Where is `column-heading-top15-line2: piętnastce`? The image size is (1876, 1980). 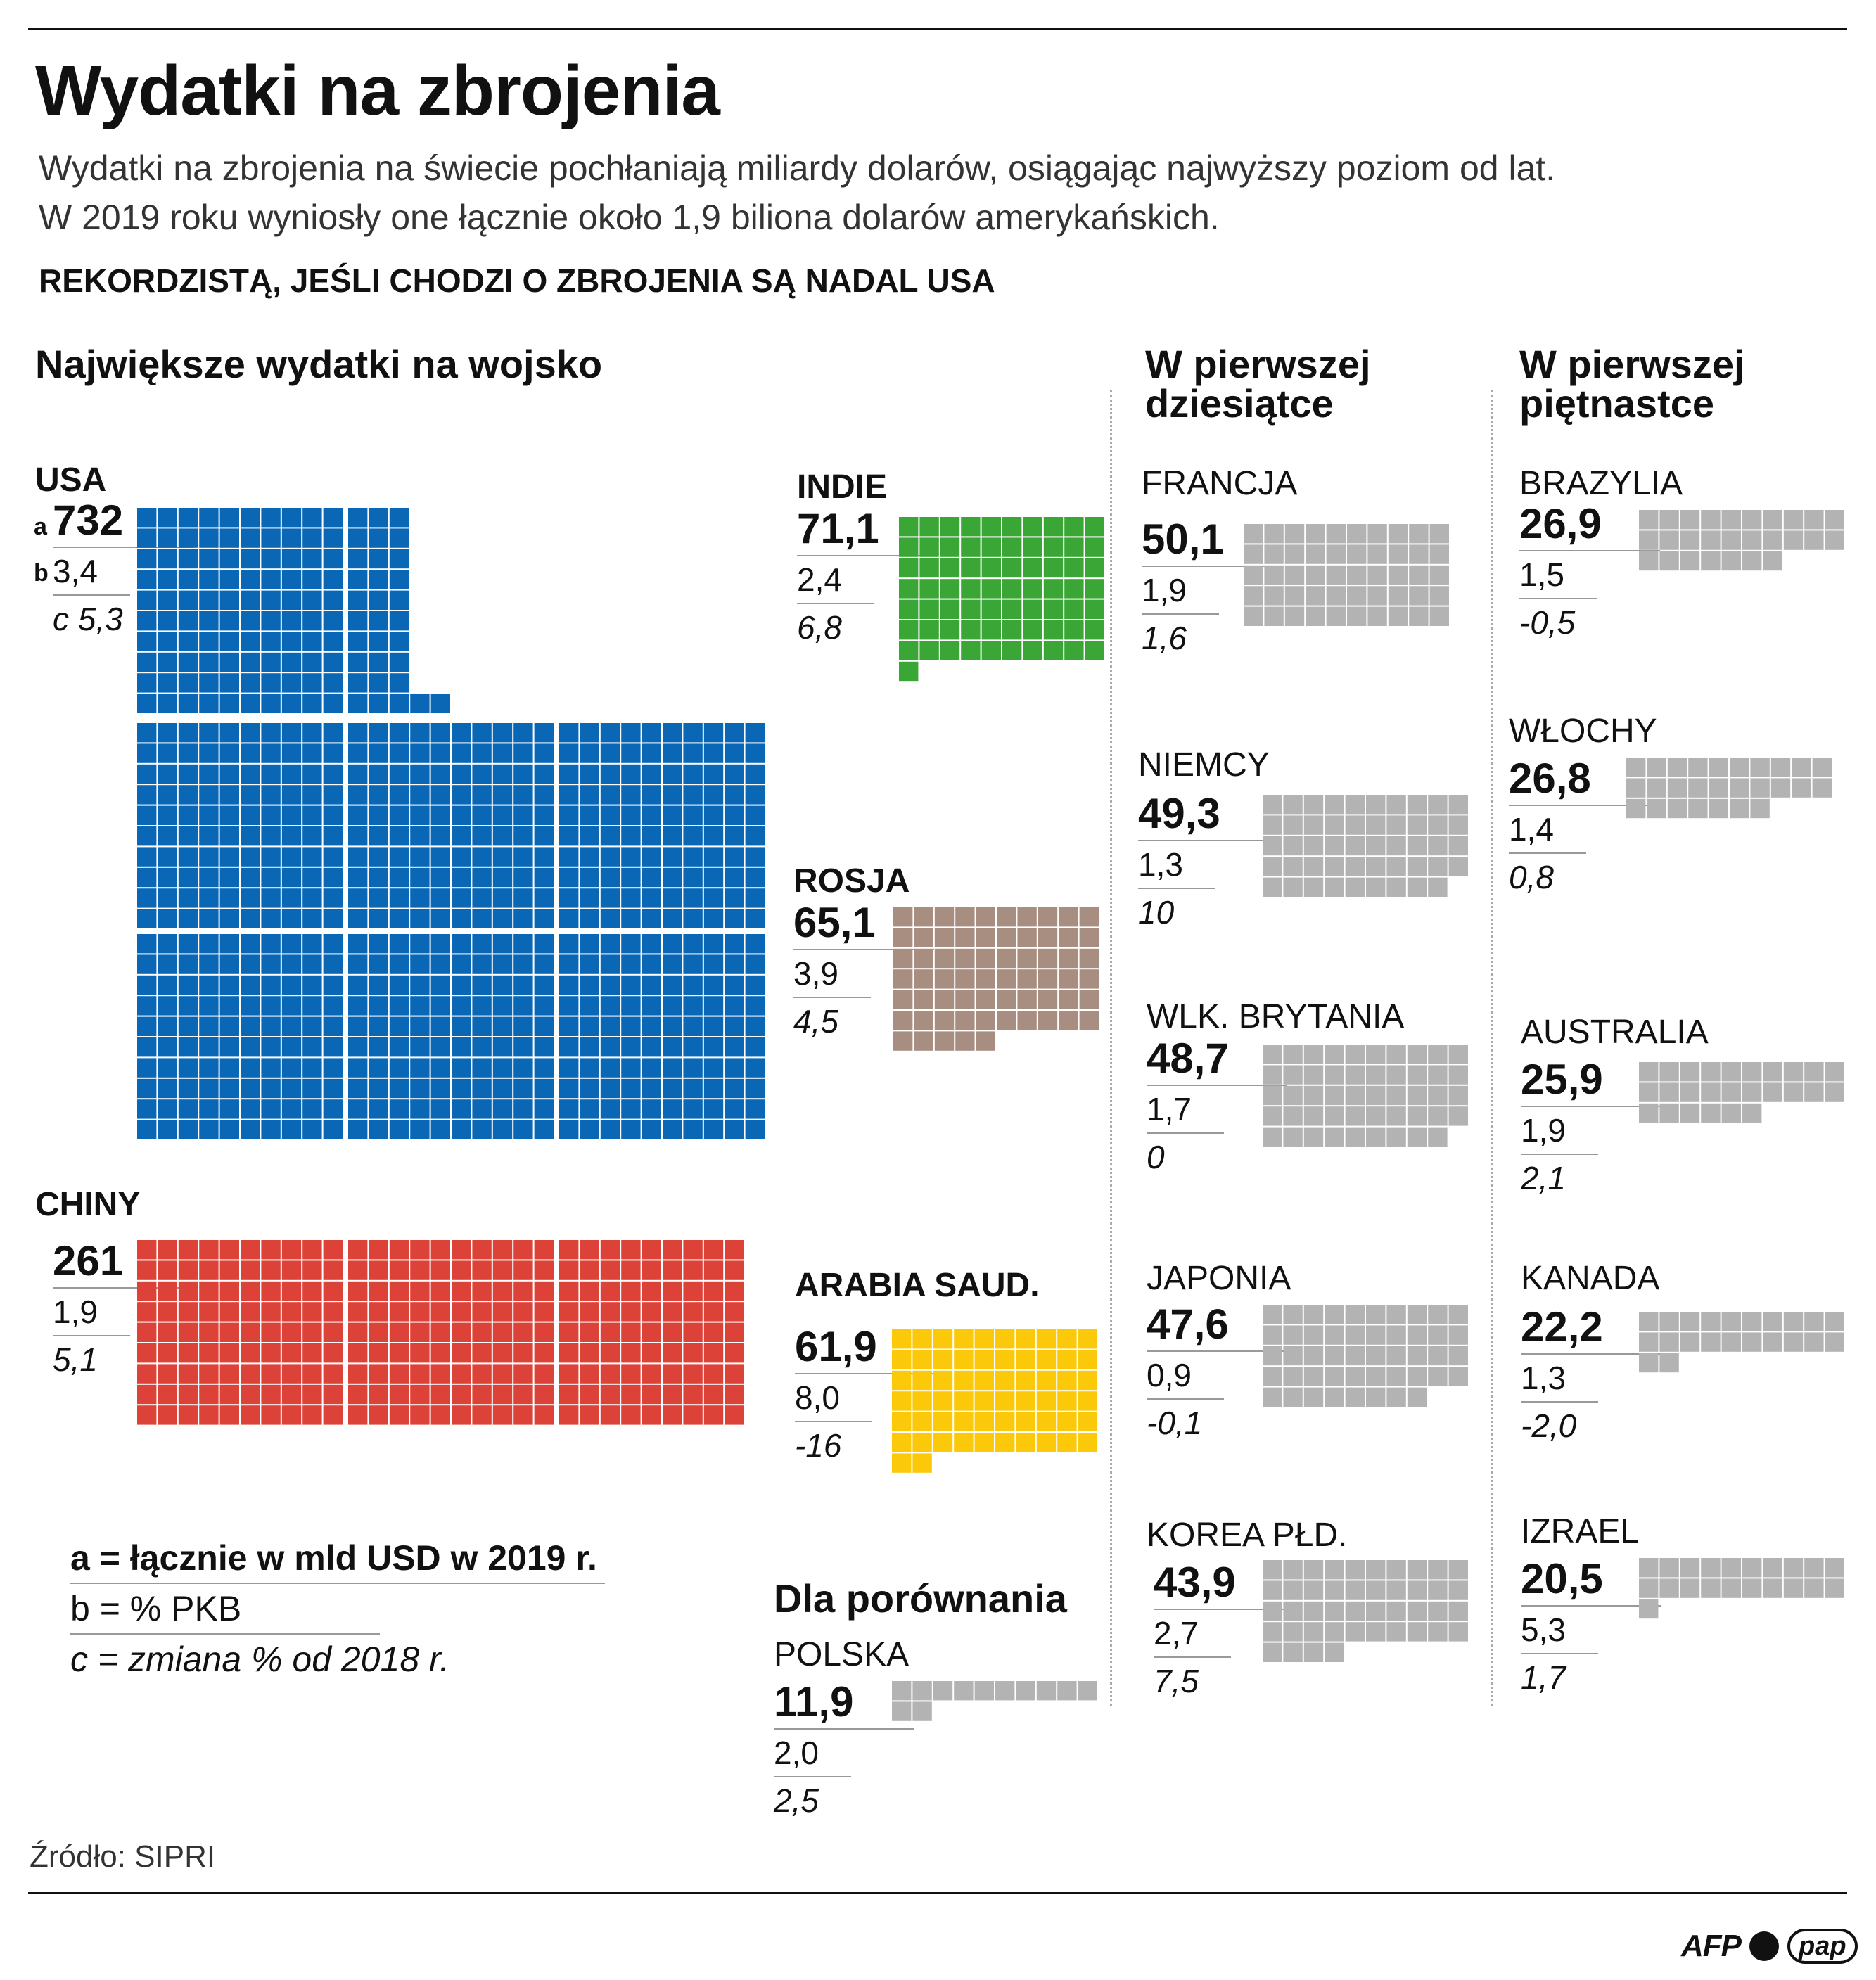 column-heading-top15-line2: piętnastce is located at coordinates (1616, 403).